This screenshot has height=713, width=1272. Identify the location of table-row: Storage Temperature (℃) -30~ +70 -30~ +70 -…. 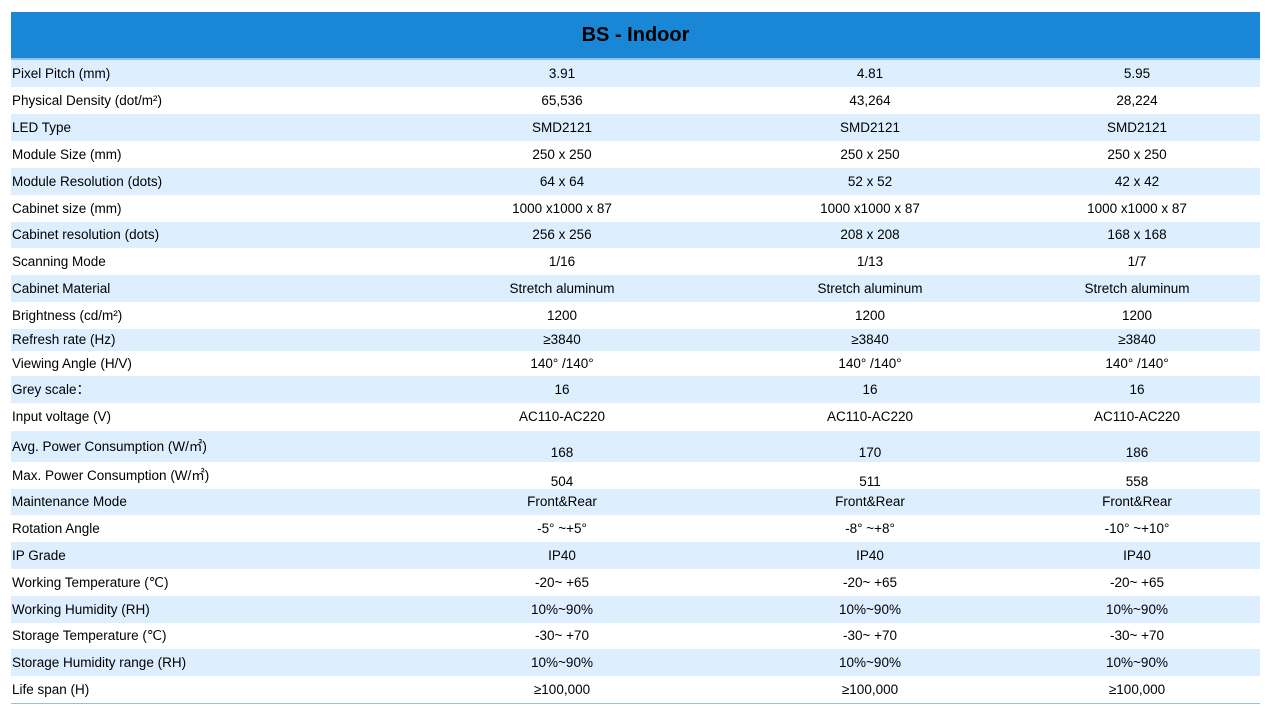
(635, 636).